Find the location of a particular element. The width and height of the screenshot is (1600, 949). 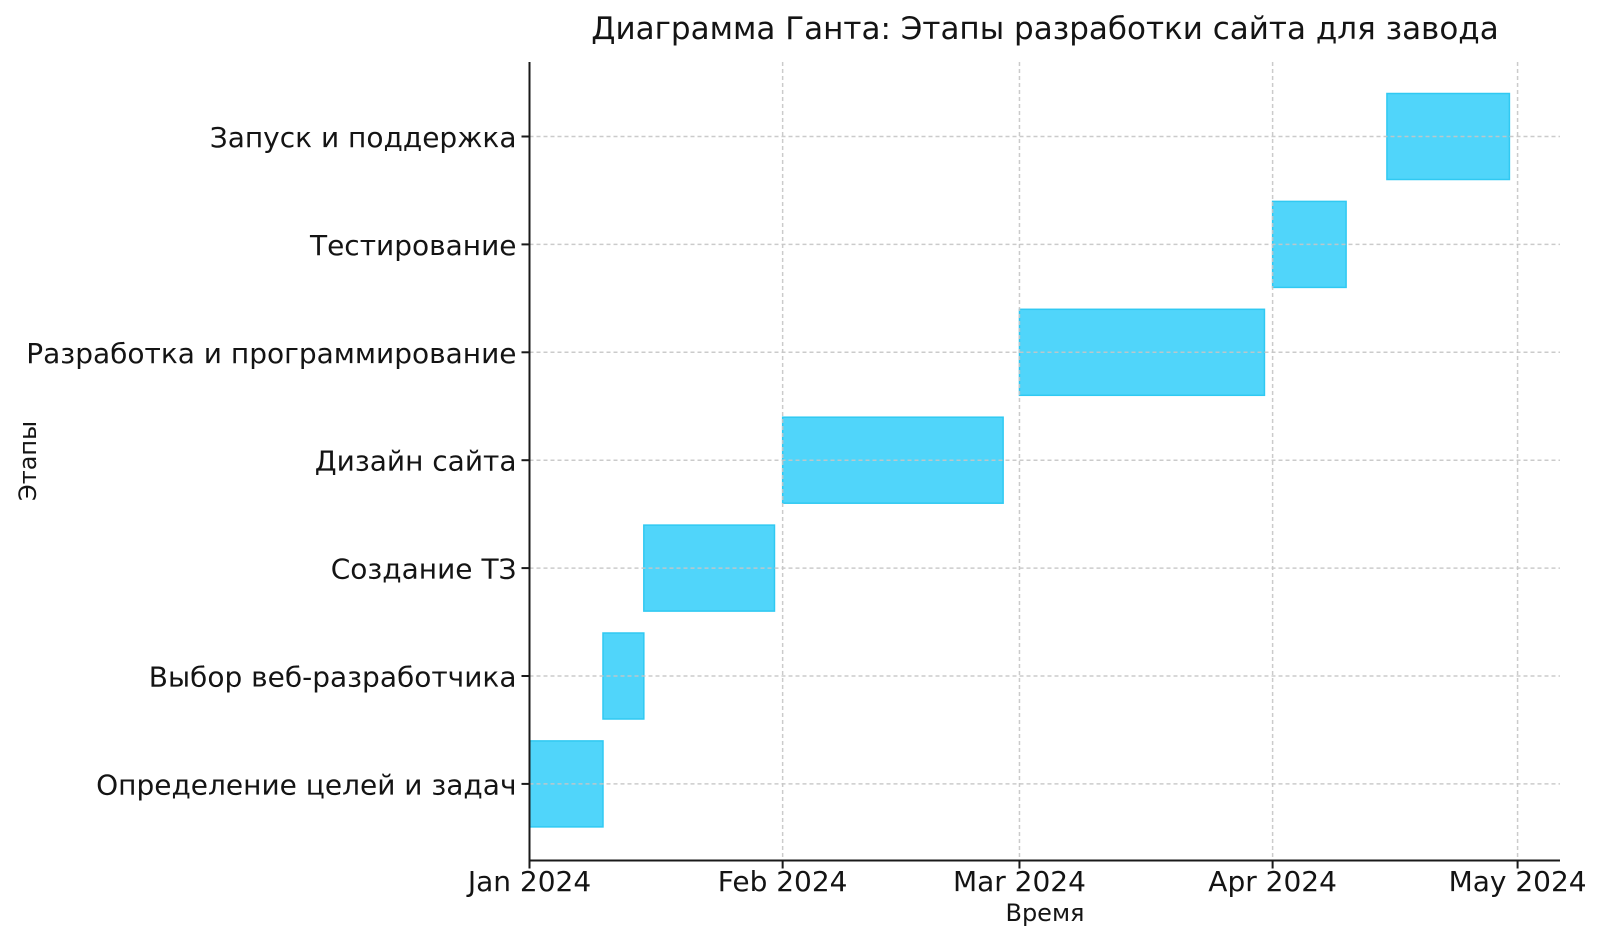

x-tick-label: Apr 2024 is located at coordinates (1272, 881).